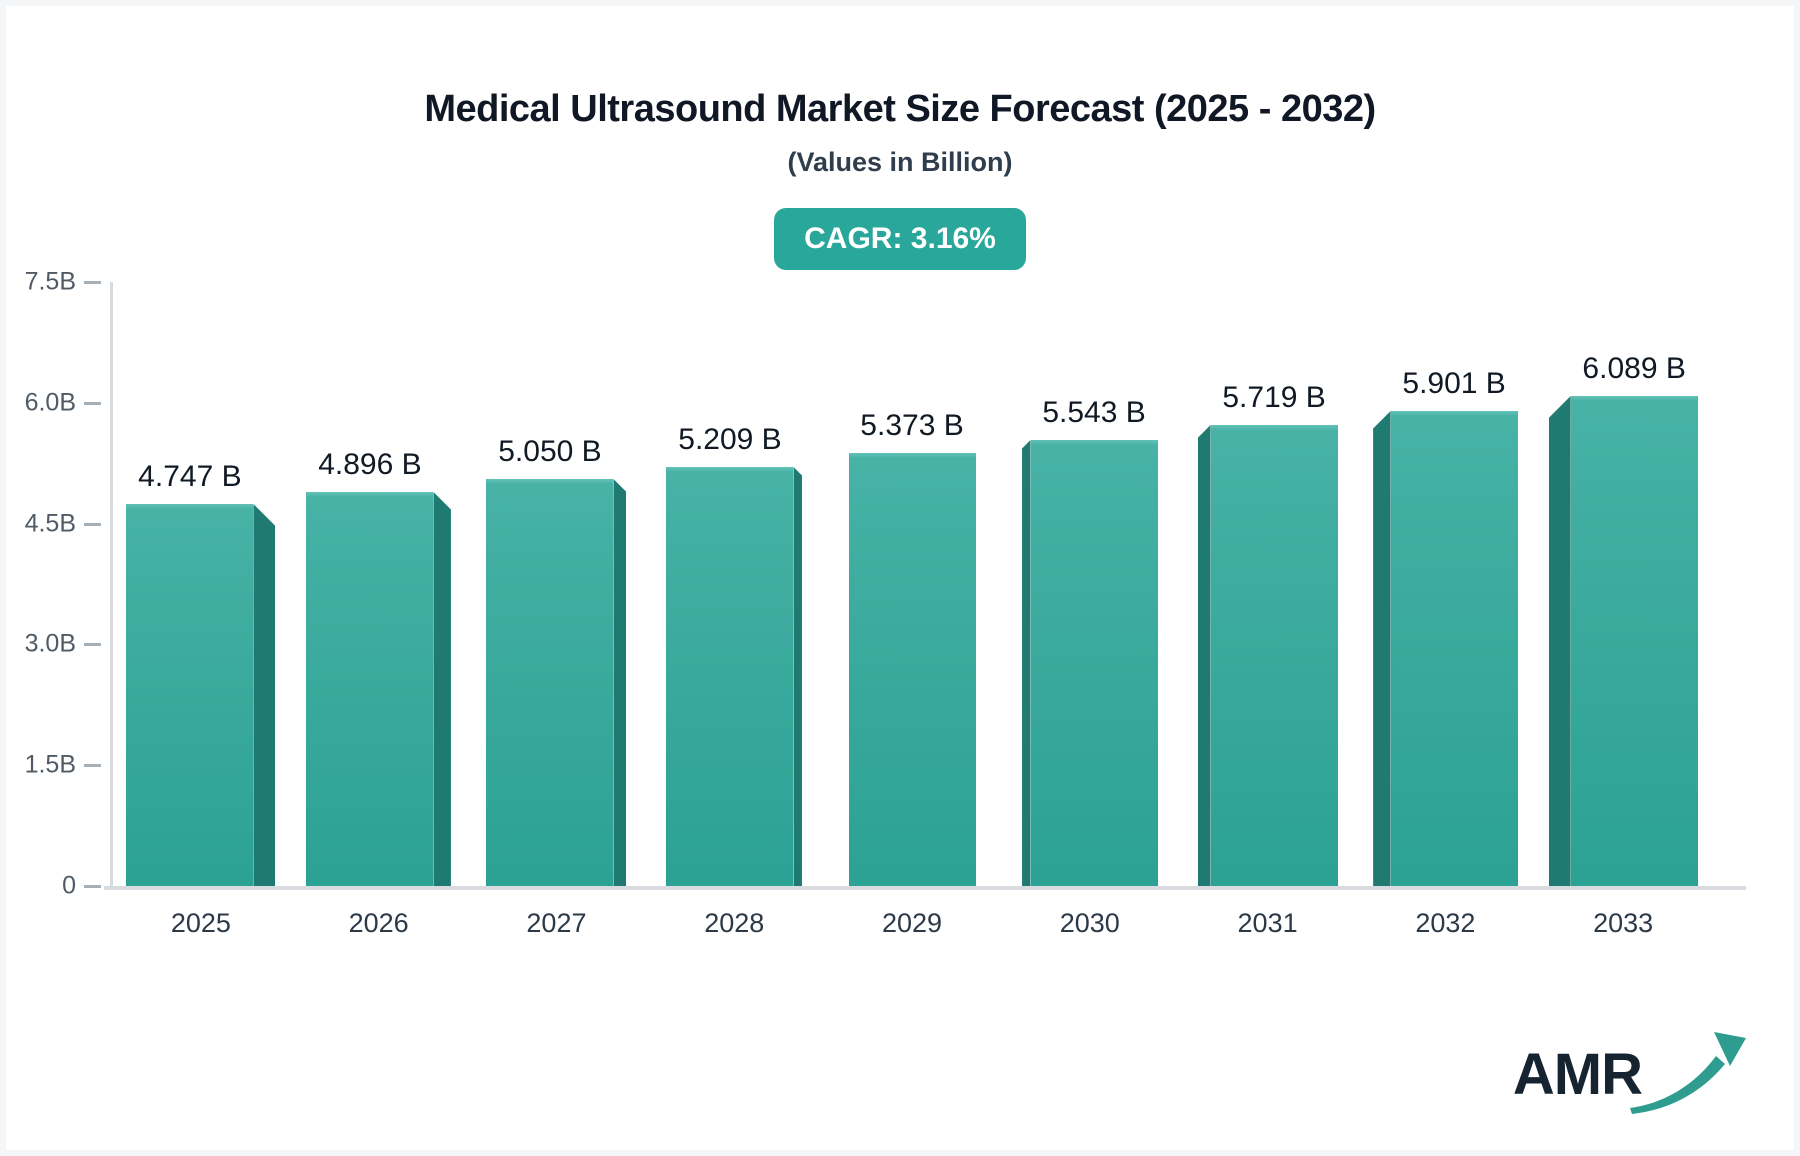  What do you see at coordinates (550, 451) in the screenshot?
I see `bar-value-label: 5.050 B` at bounding box center [550, 451].